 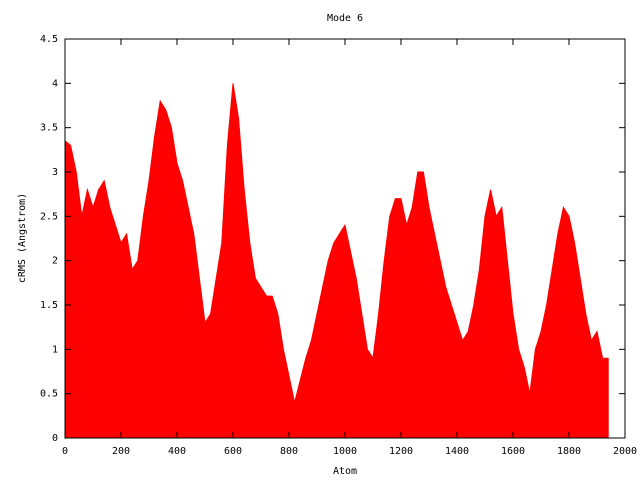 I want to click on y-tick-label: 4, so click(x=55, y=83).